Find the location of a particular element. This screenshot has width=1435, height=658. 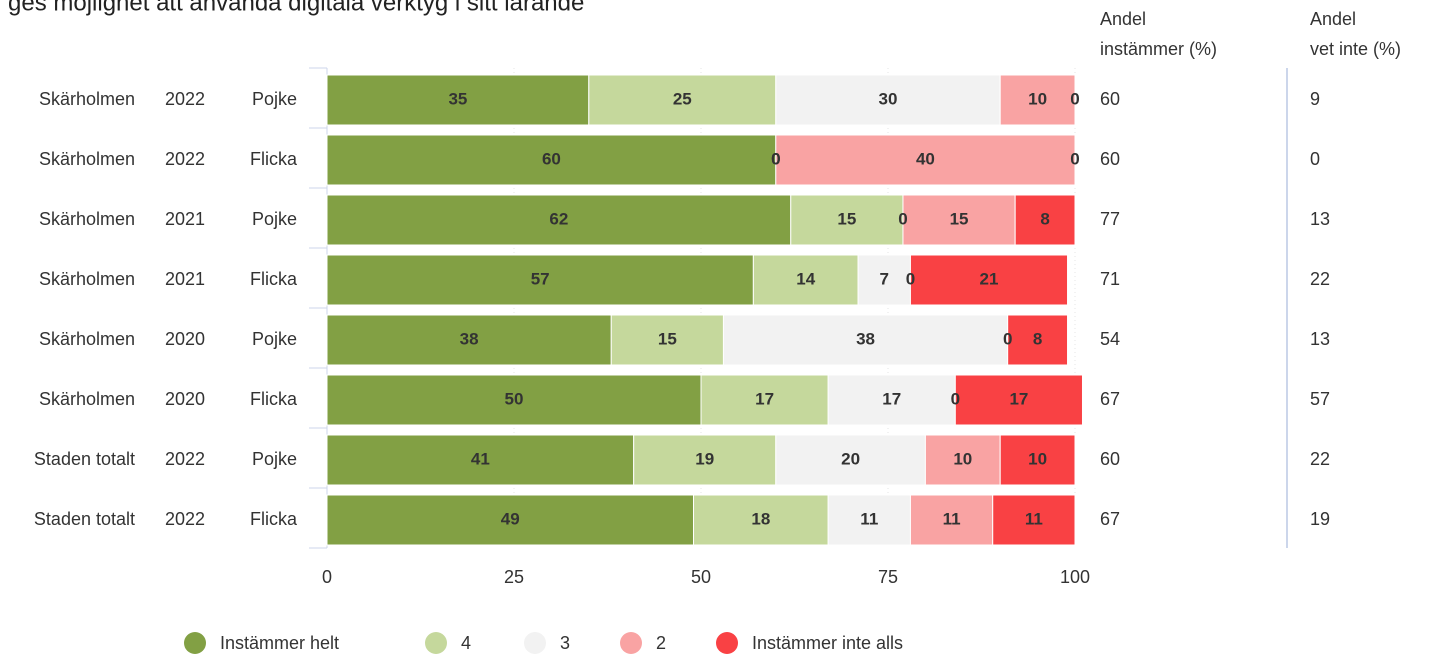

segment-label: 19 is located at coordinates (704, 458).